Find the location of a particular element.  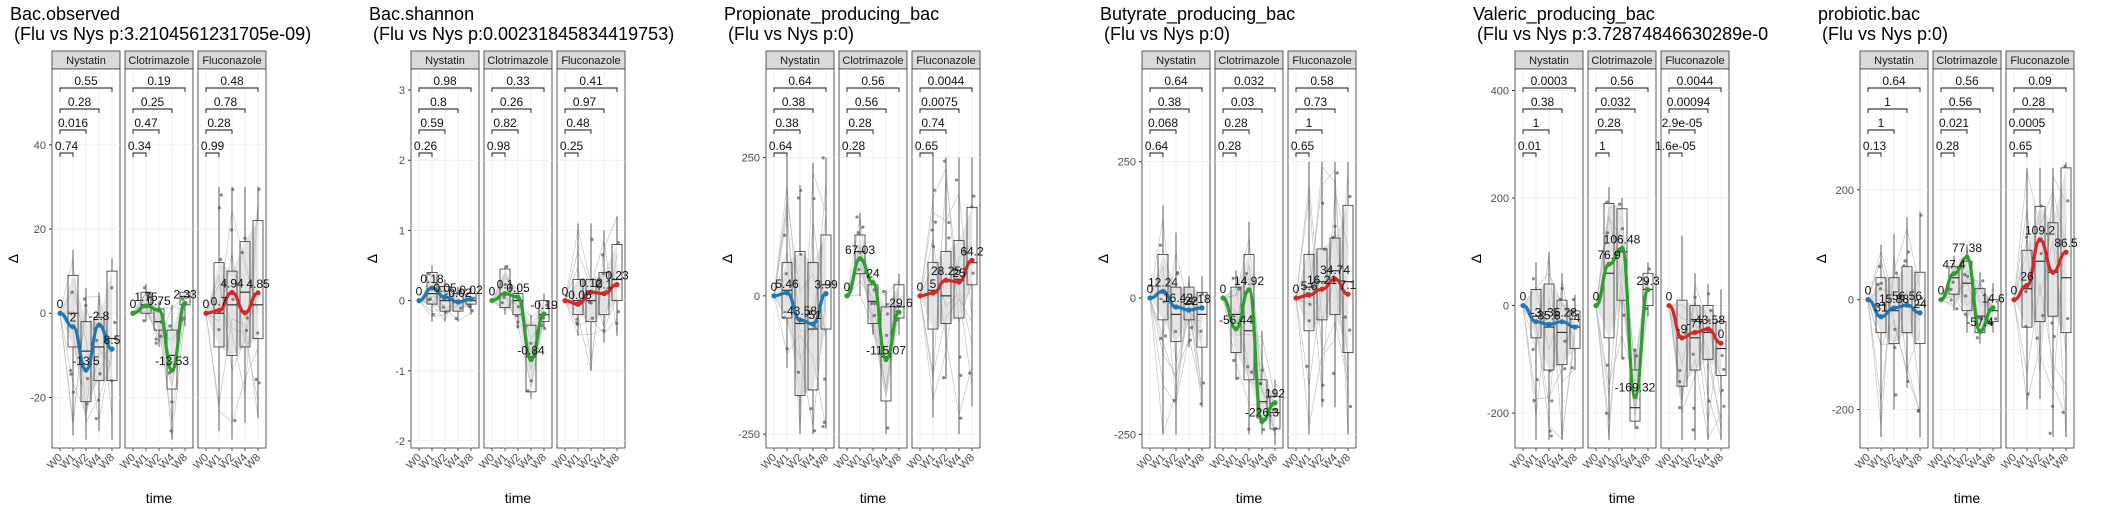

mean-value-label: 16.21 is located at coordinates (1322, 280).